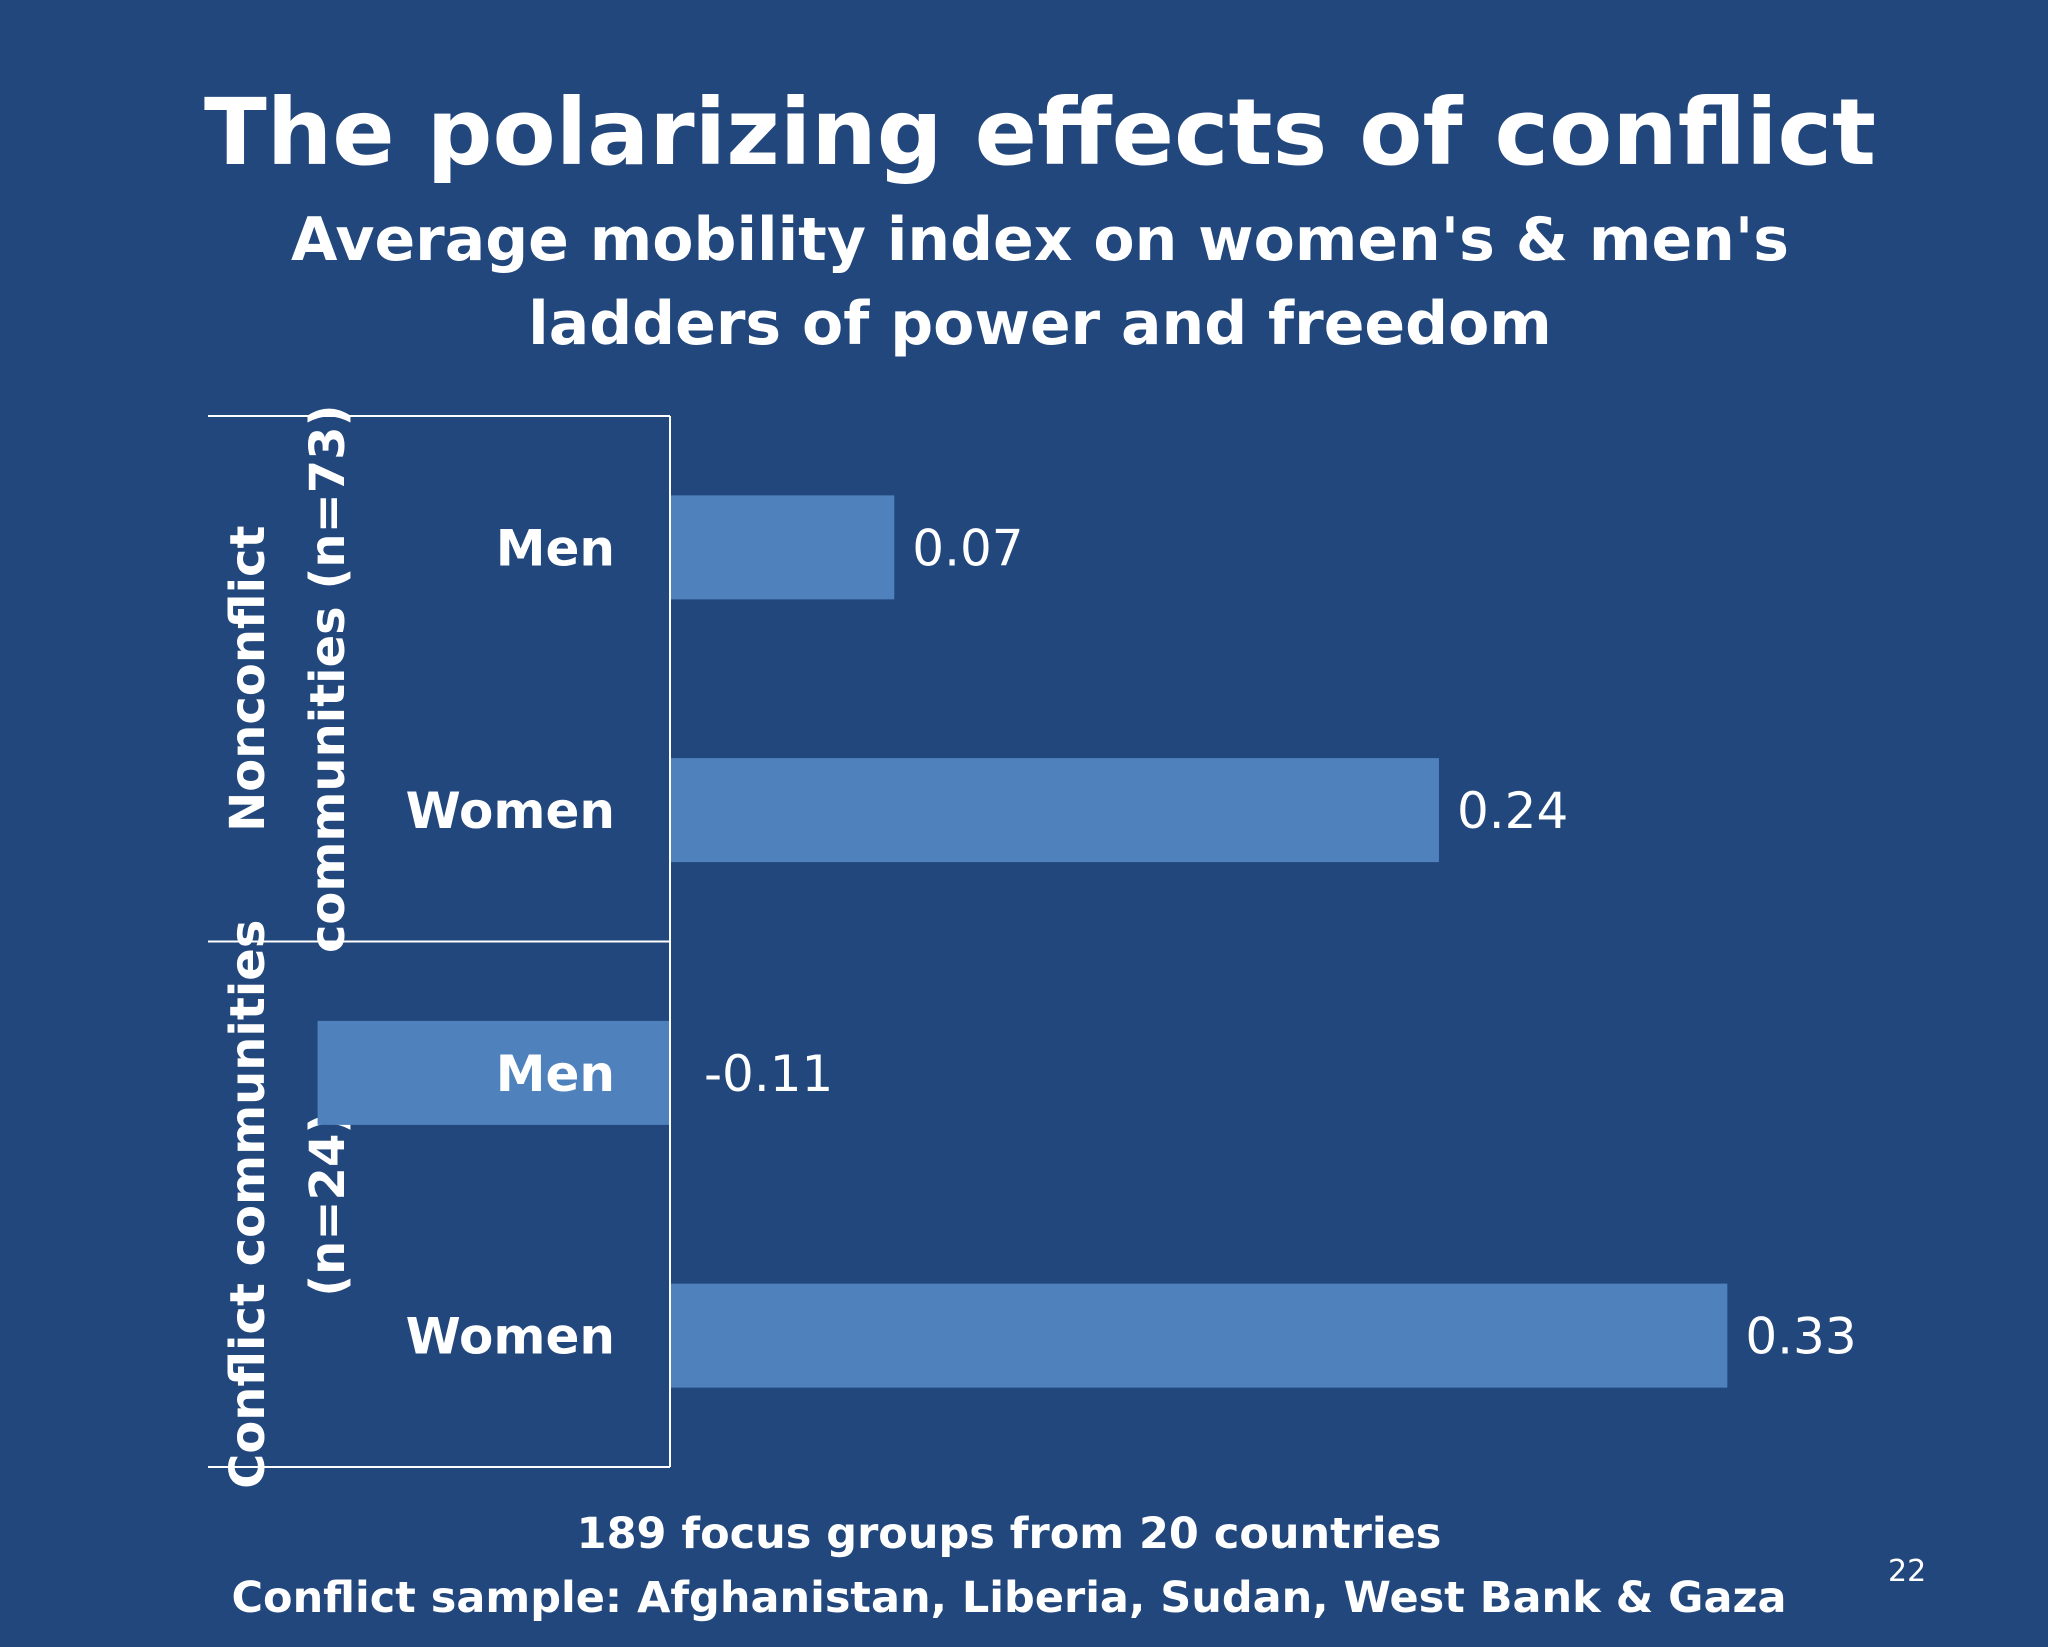 The height and width of the screenshot is (1647, 2048). I want to click on data-label: 0.24, so click(1512, 811).